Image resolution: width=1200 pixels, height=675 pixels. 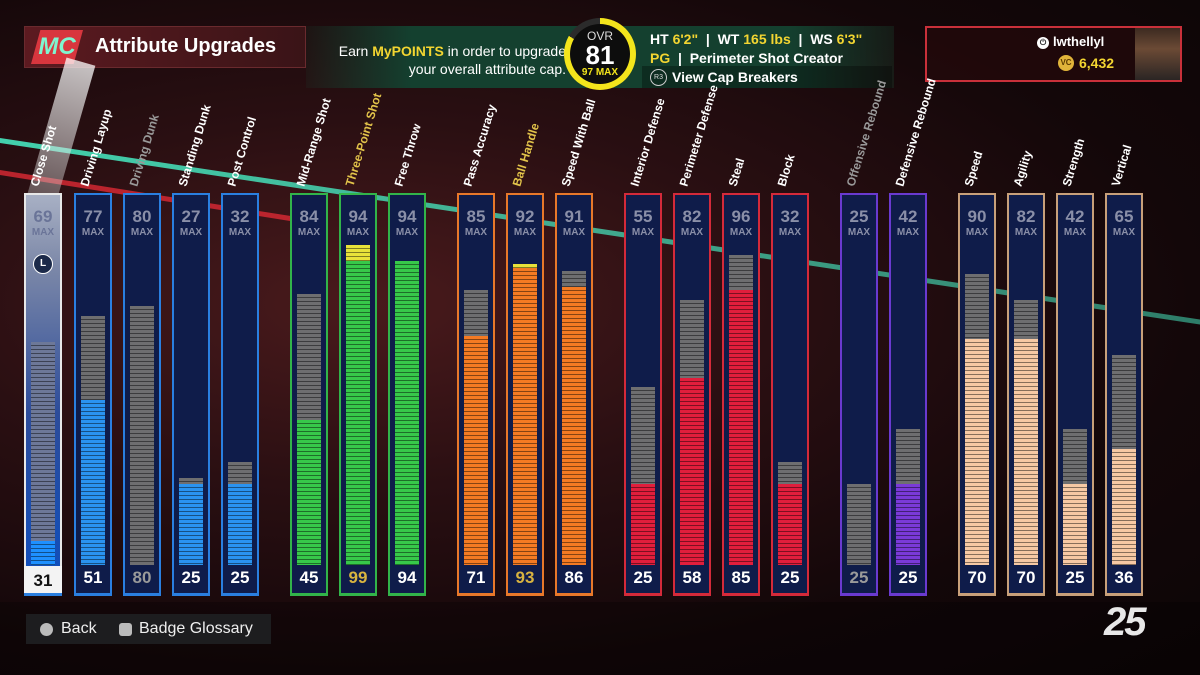 I want to click on circle-button-icon, so click(x=46, y=629).